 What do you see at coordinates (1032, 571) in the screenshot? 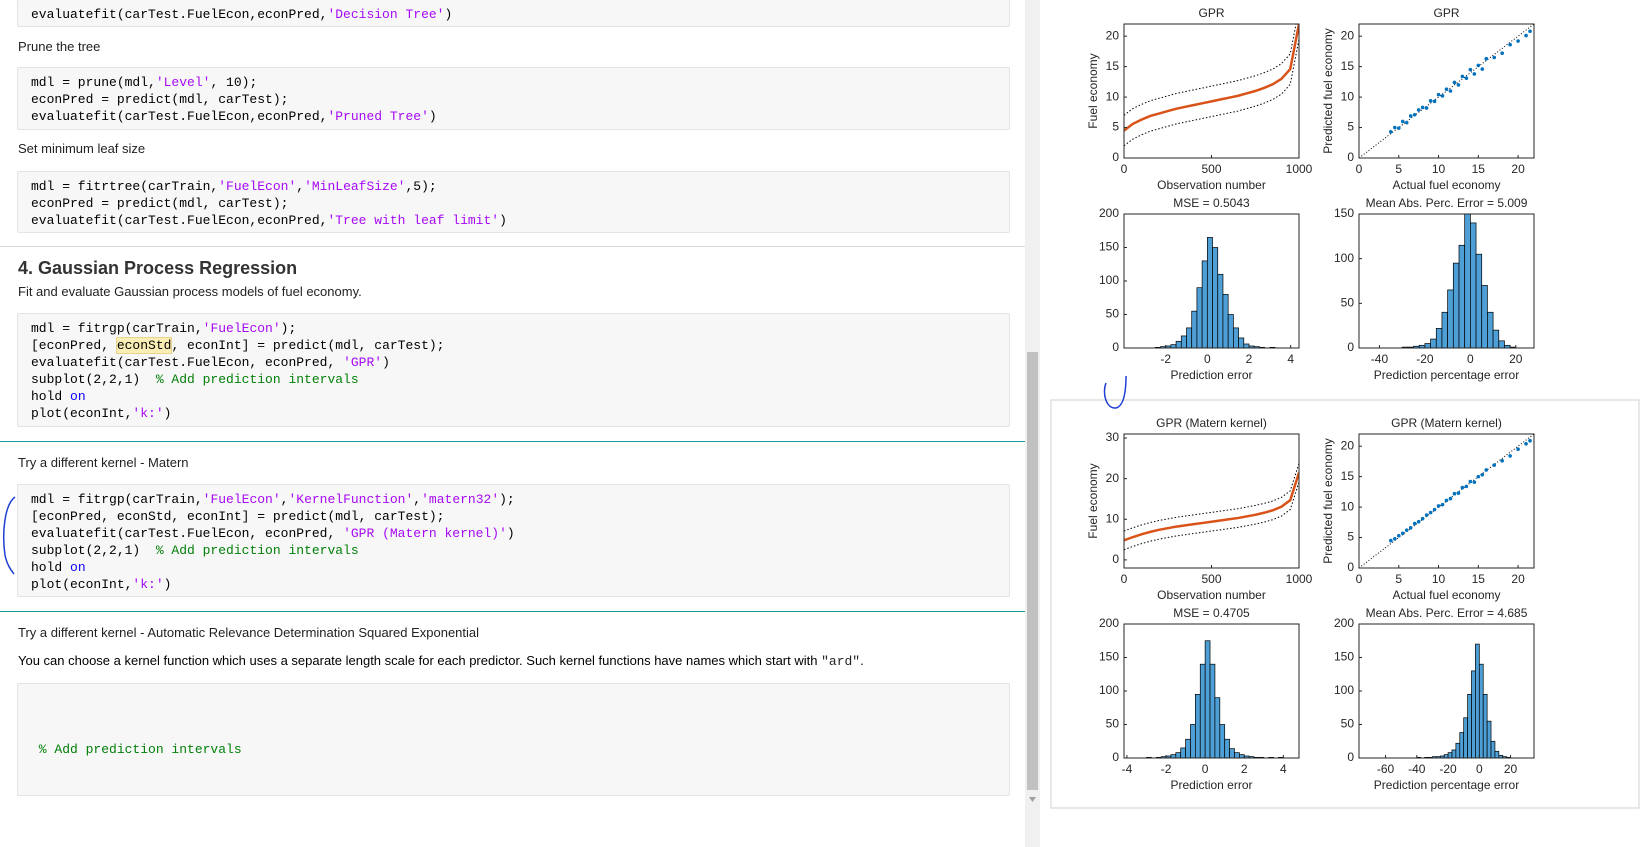
I see `scroll-thumb` at bounding box center [1032, 571].